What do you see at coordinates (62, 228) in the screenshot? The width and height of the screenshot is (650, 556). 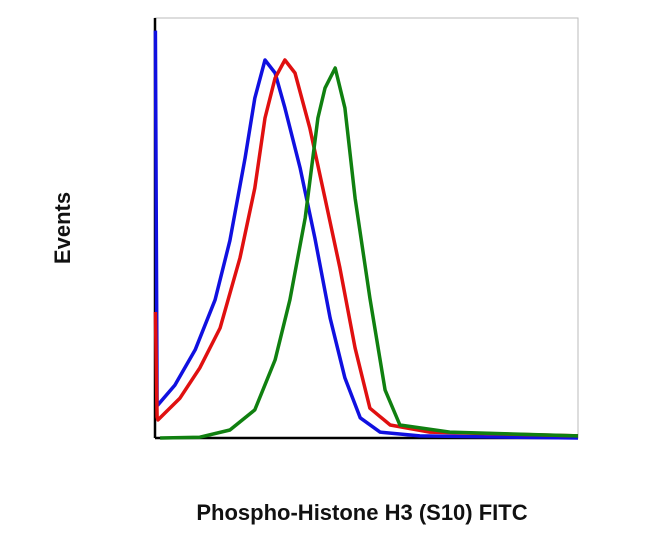 I see `y-axis-title: Events` at bounding box center [62, 228].